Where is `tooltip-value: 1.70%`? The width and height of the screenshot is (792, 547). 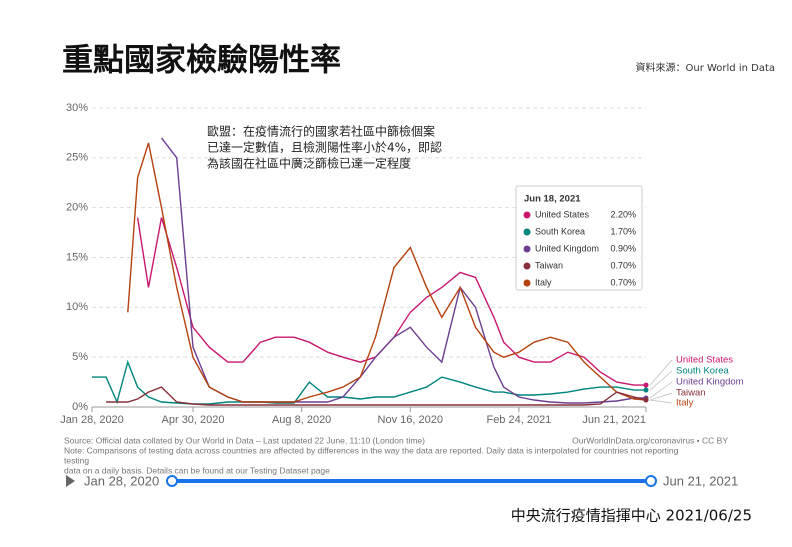
tooltip-value: 1.70% is located at coordinates (623, 231).